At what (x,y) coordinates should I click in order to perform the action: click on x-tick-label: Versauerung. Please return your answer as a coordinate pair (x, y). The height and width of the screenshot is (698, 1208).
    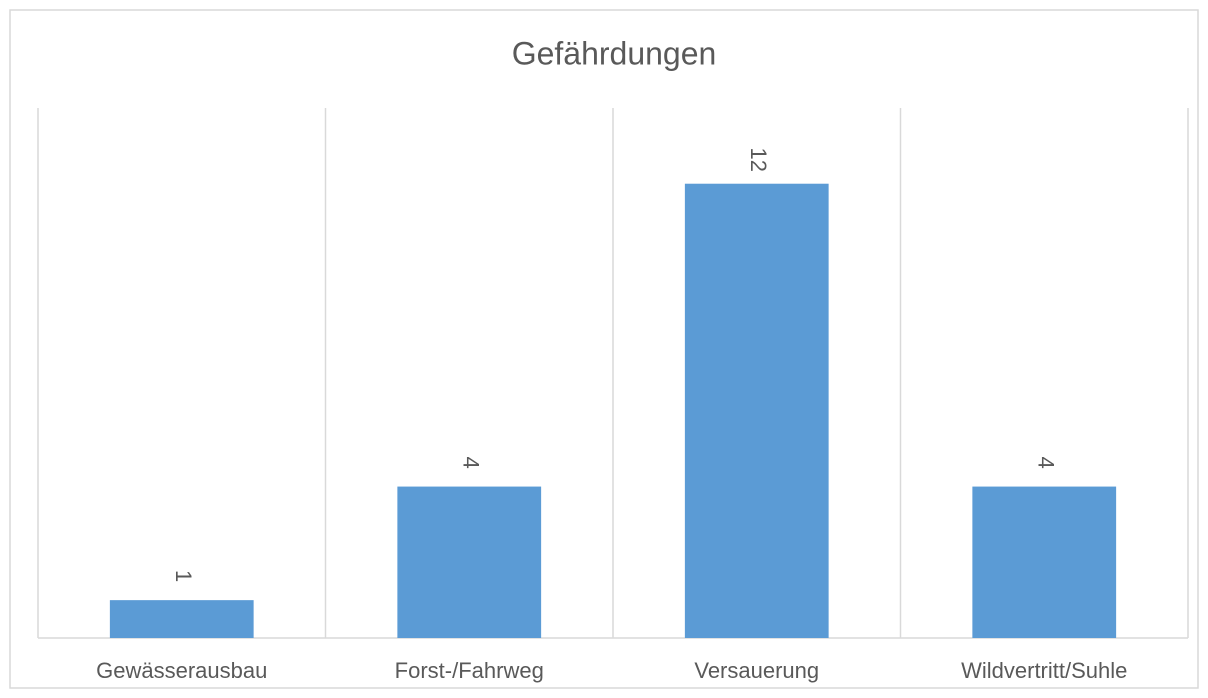
    Looking at the image, I should click on (756, 670).